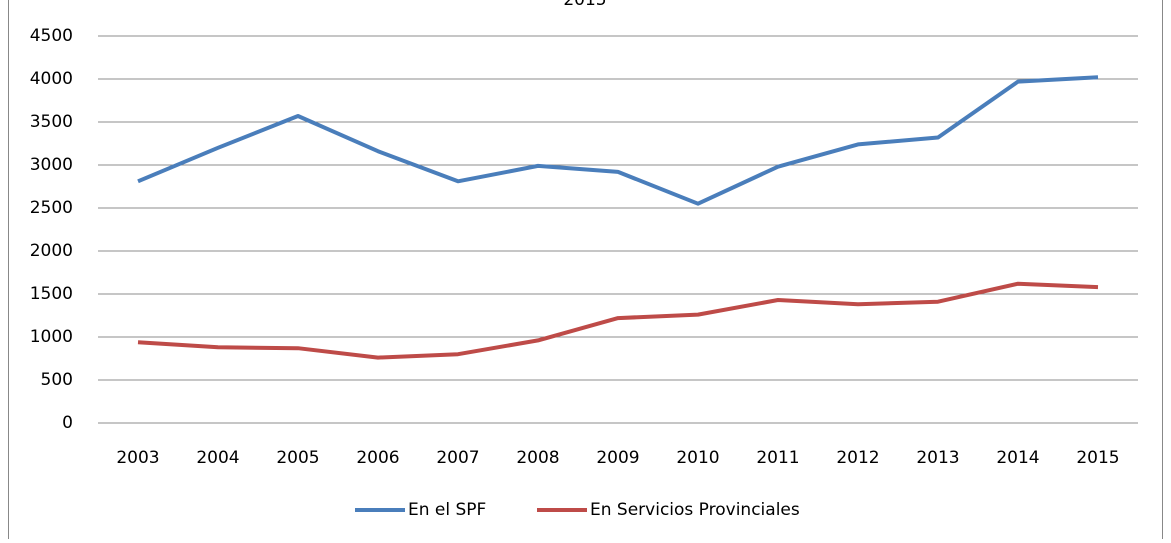 The height and width of the screenshot is (543, 1171). Describe the element at coordinates (137, 458) in the screenshot. I see `x-tick-label: 2003` at that location.